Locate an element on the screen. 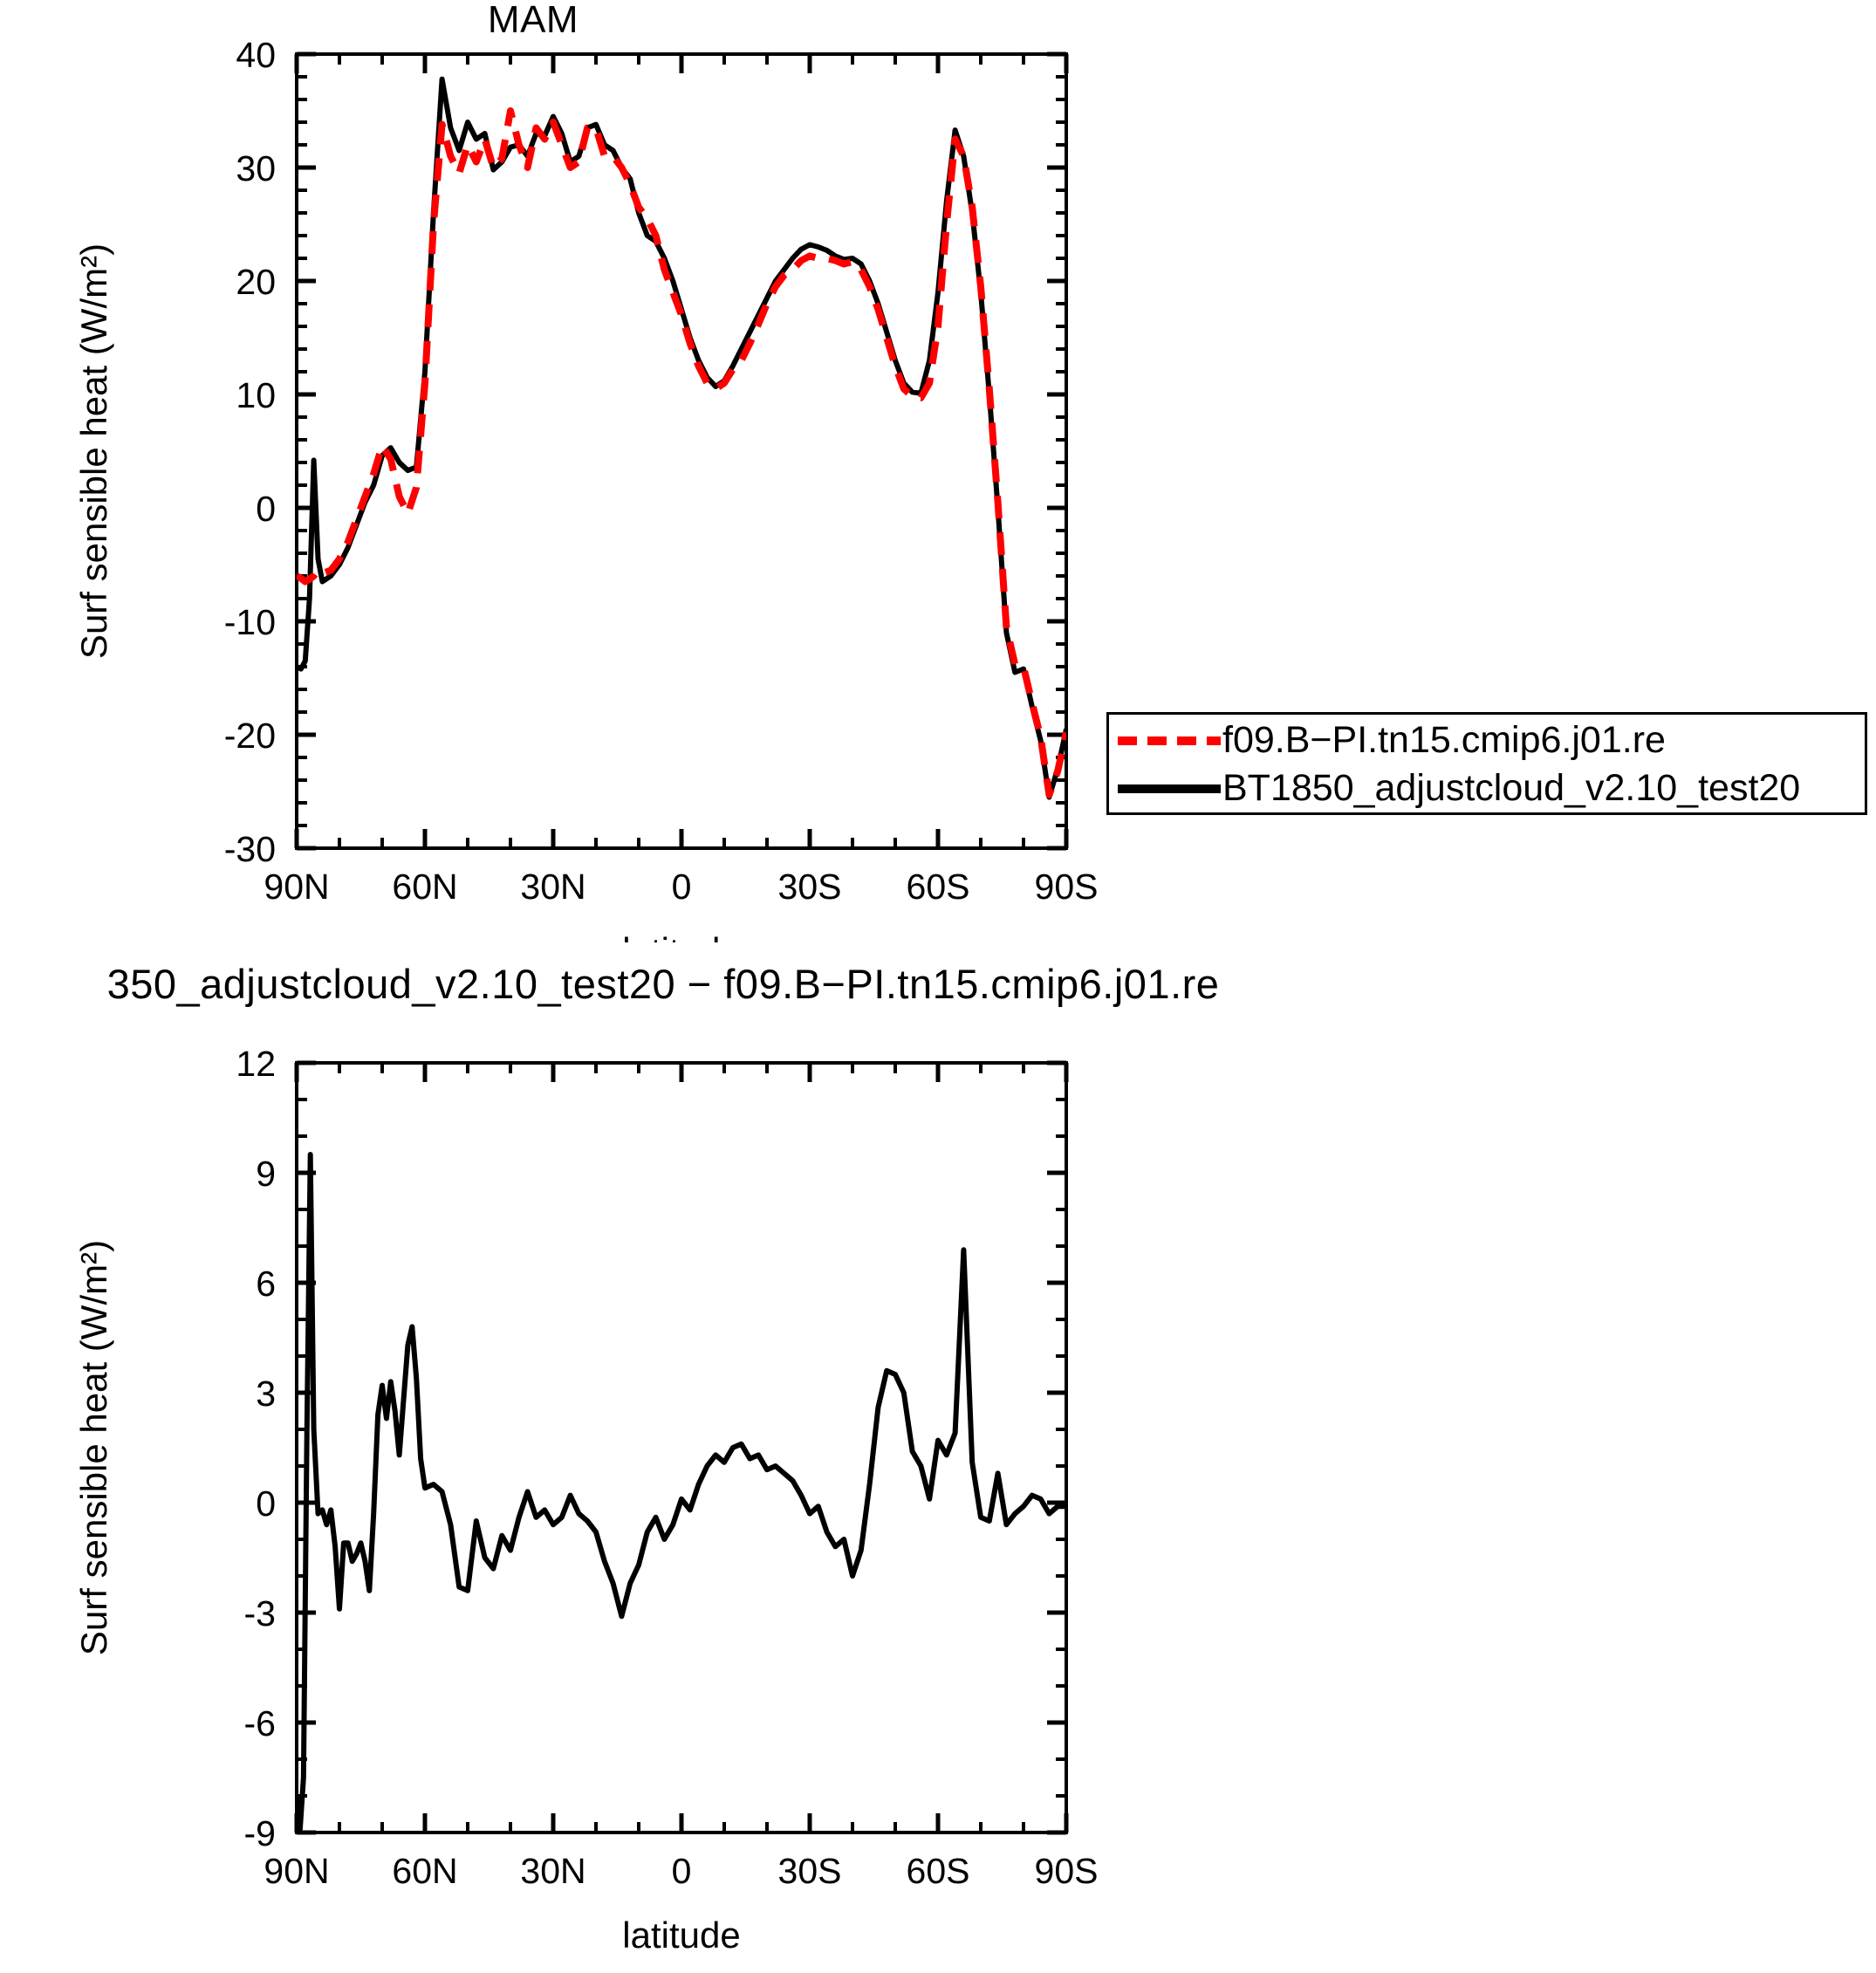 The width and height of the screenshot is (1876, 1973). y-tick-label: -30 is located at coordinates (250, 849).